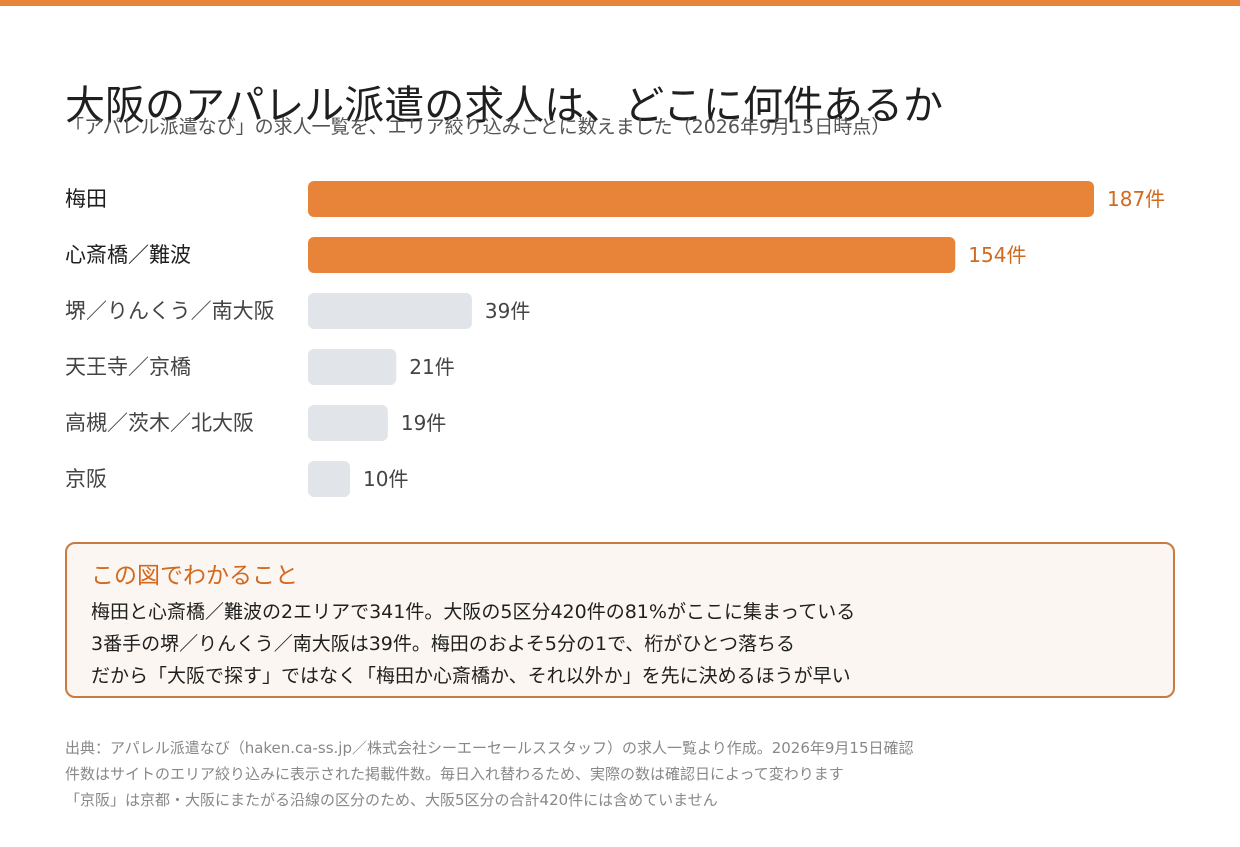  Describe the element at coordinates (504, 105) in the screenshot. I see `page-title: 大阪のアパレル派遣の求人は、どこに何件あるか` at that location.